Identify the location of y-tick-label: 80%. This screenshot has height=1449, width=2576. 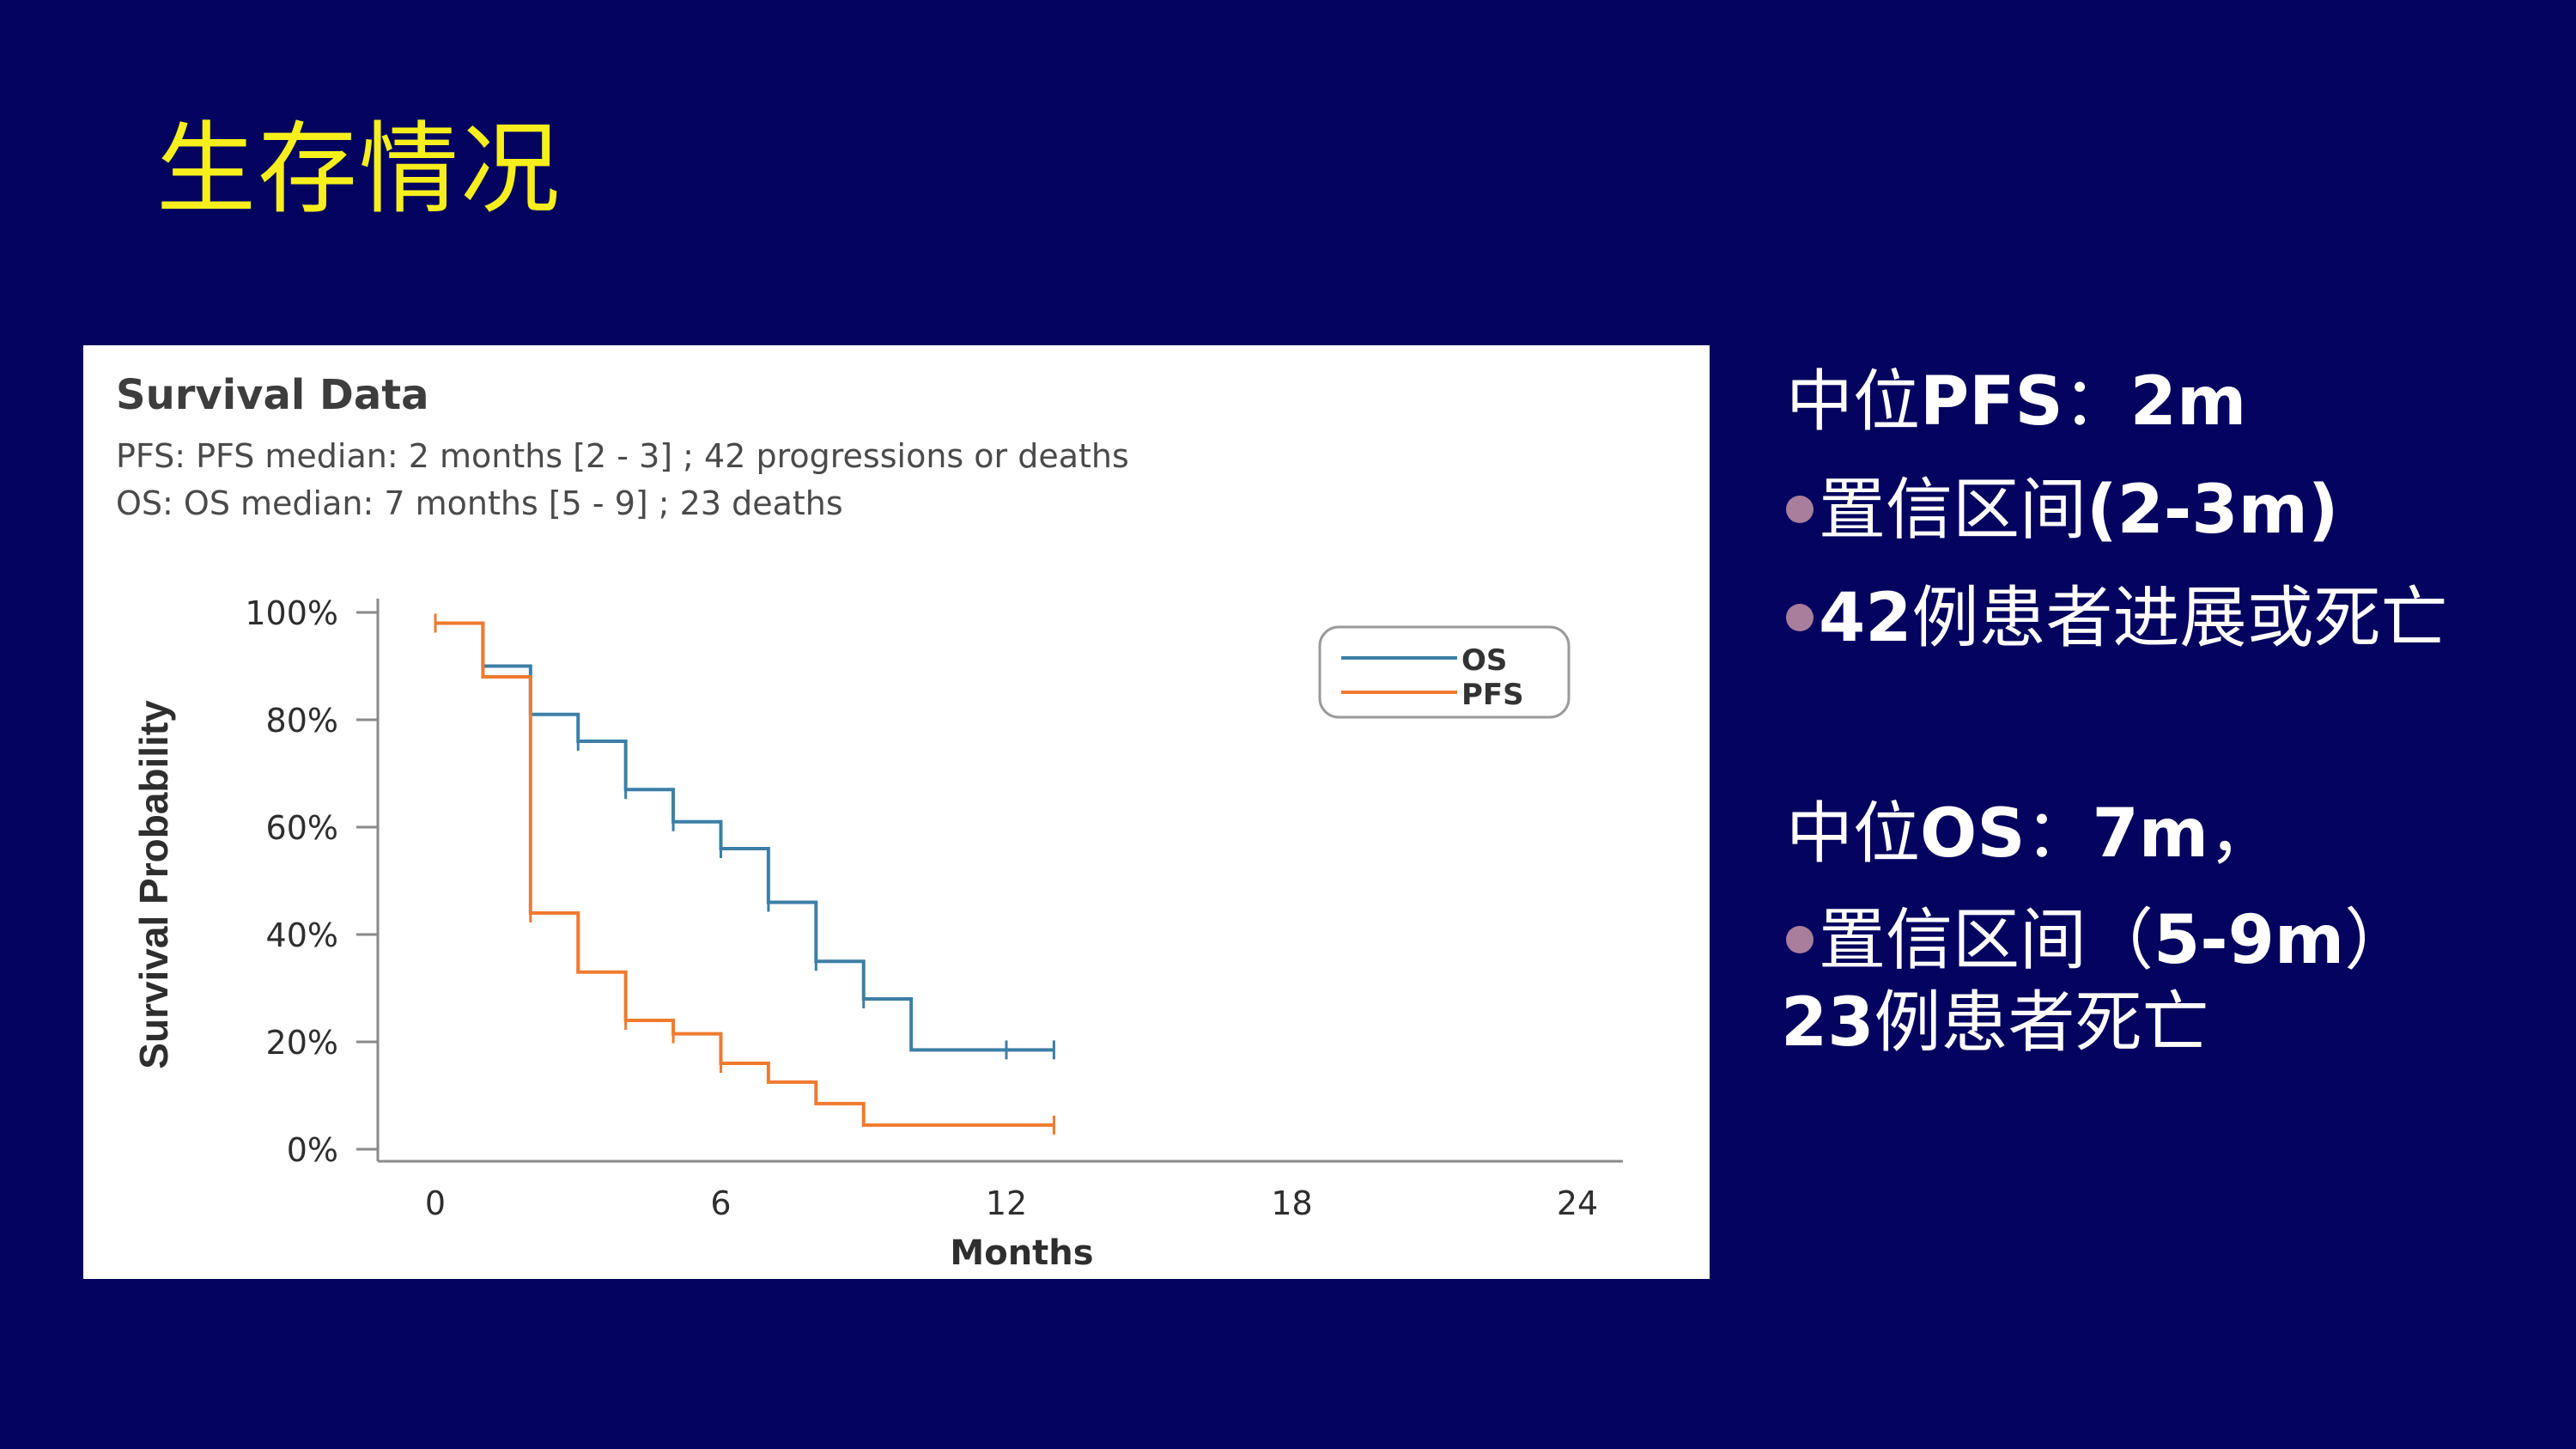
(302, 721).